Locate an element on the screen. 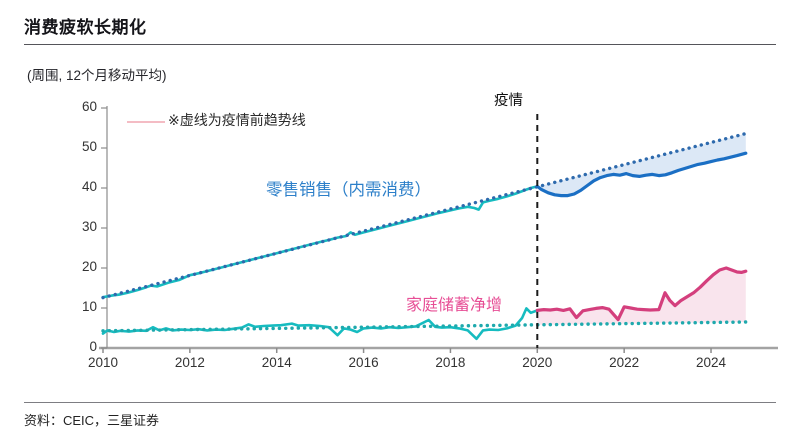  source-note: 资料：CEIC，三星证券 is located at coordinates (92, 420).